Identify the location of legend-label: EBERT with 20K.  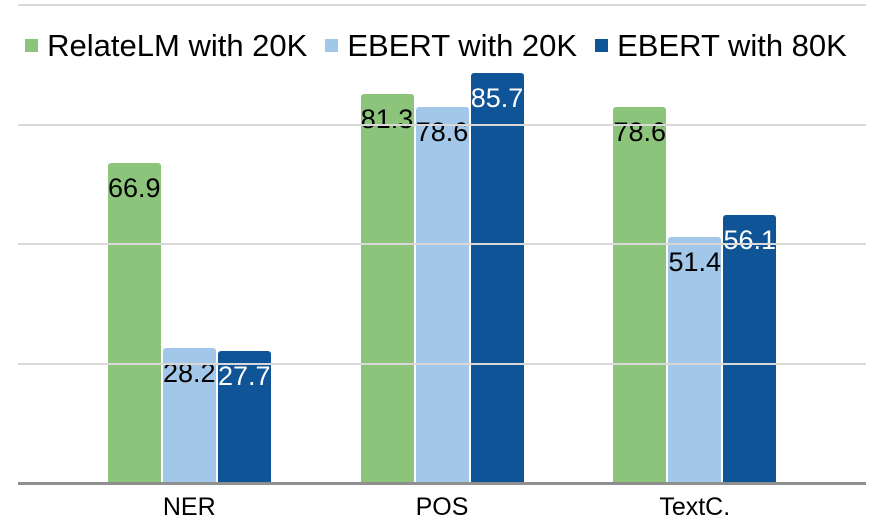
(462, 45).